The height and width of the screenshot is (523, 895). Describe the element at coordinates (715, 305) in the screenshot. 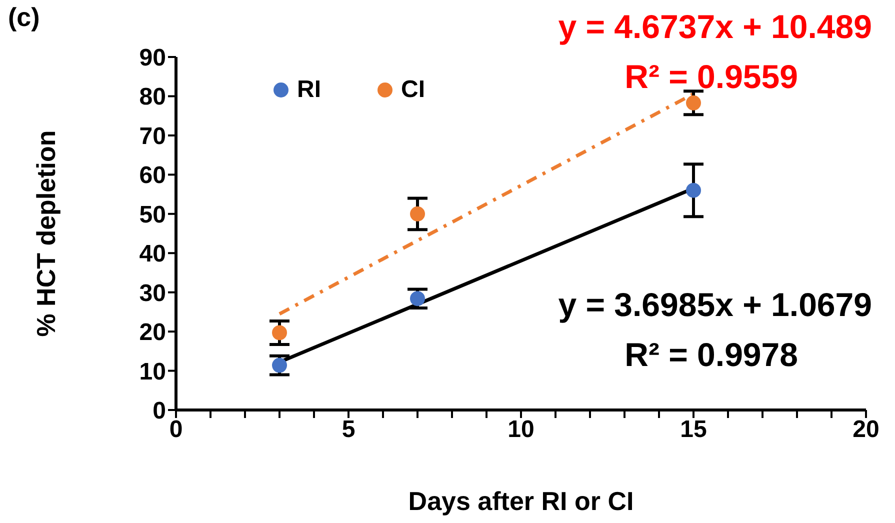

I see `annotation: y = 3.6985x + 1.0679` at that location.